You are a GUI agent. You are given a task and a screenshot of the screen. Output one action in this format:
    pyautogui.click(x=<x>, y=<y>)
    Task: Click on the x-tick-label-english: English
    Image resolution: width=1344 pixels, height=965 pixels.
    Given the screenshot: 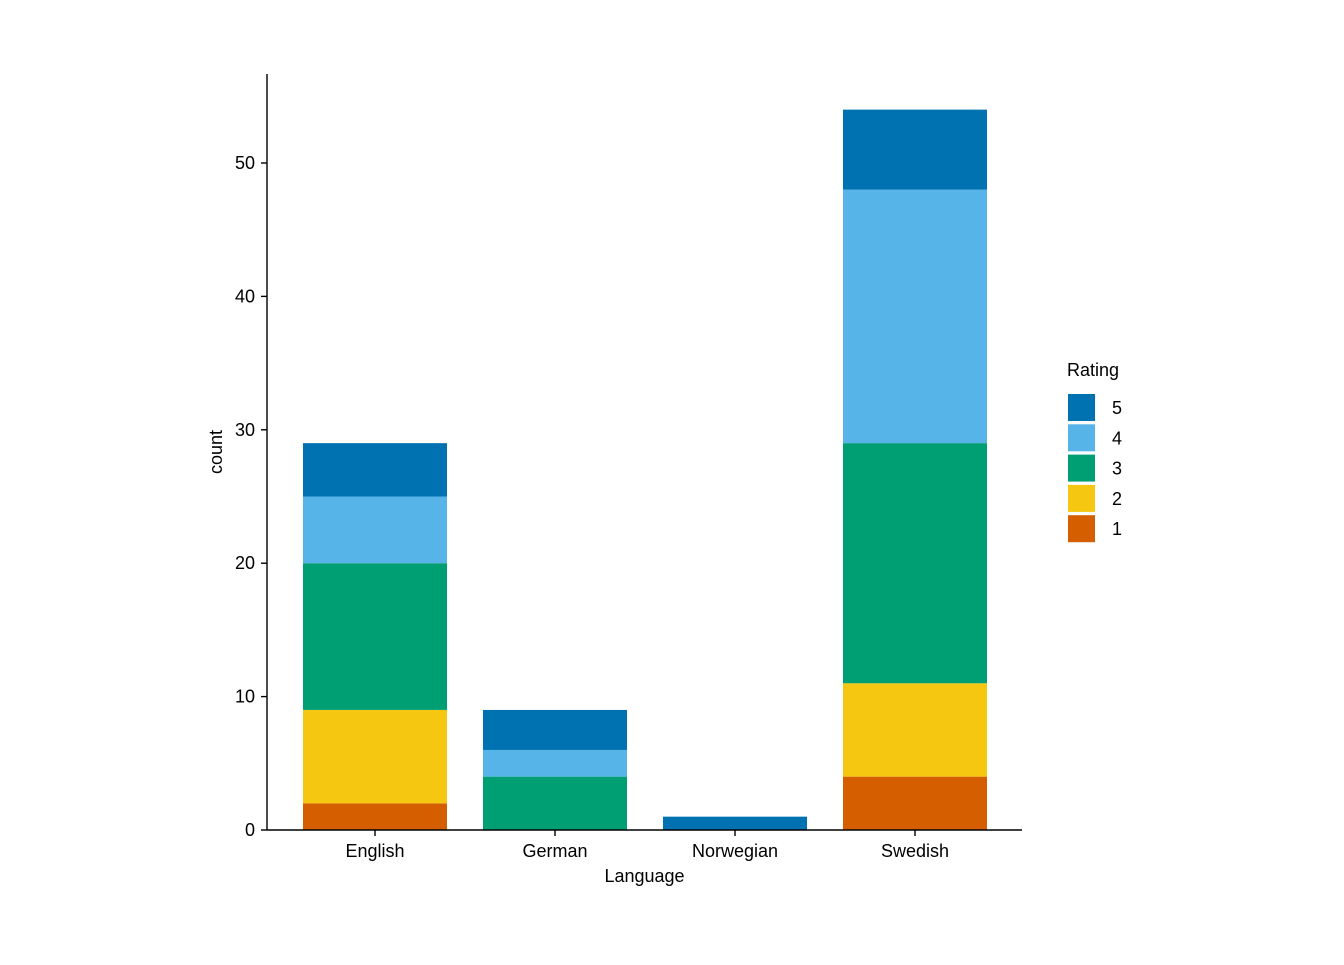 What is the action you would take?
    pyautogui.click(x=374, y=851)
    